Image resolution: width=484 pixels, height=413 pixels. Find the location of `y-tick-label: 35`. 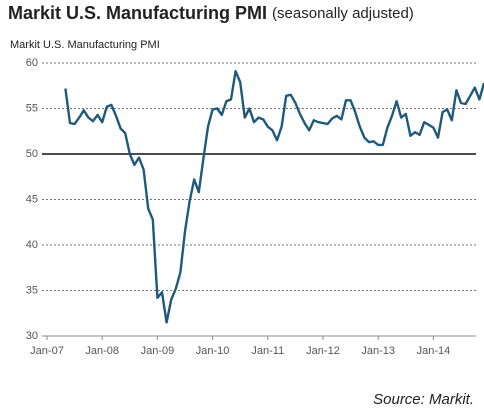

y-tick-label: 35 is located at coordinates (32, 290).